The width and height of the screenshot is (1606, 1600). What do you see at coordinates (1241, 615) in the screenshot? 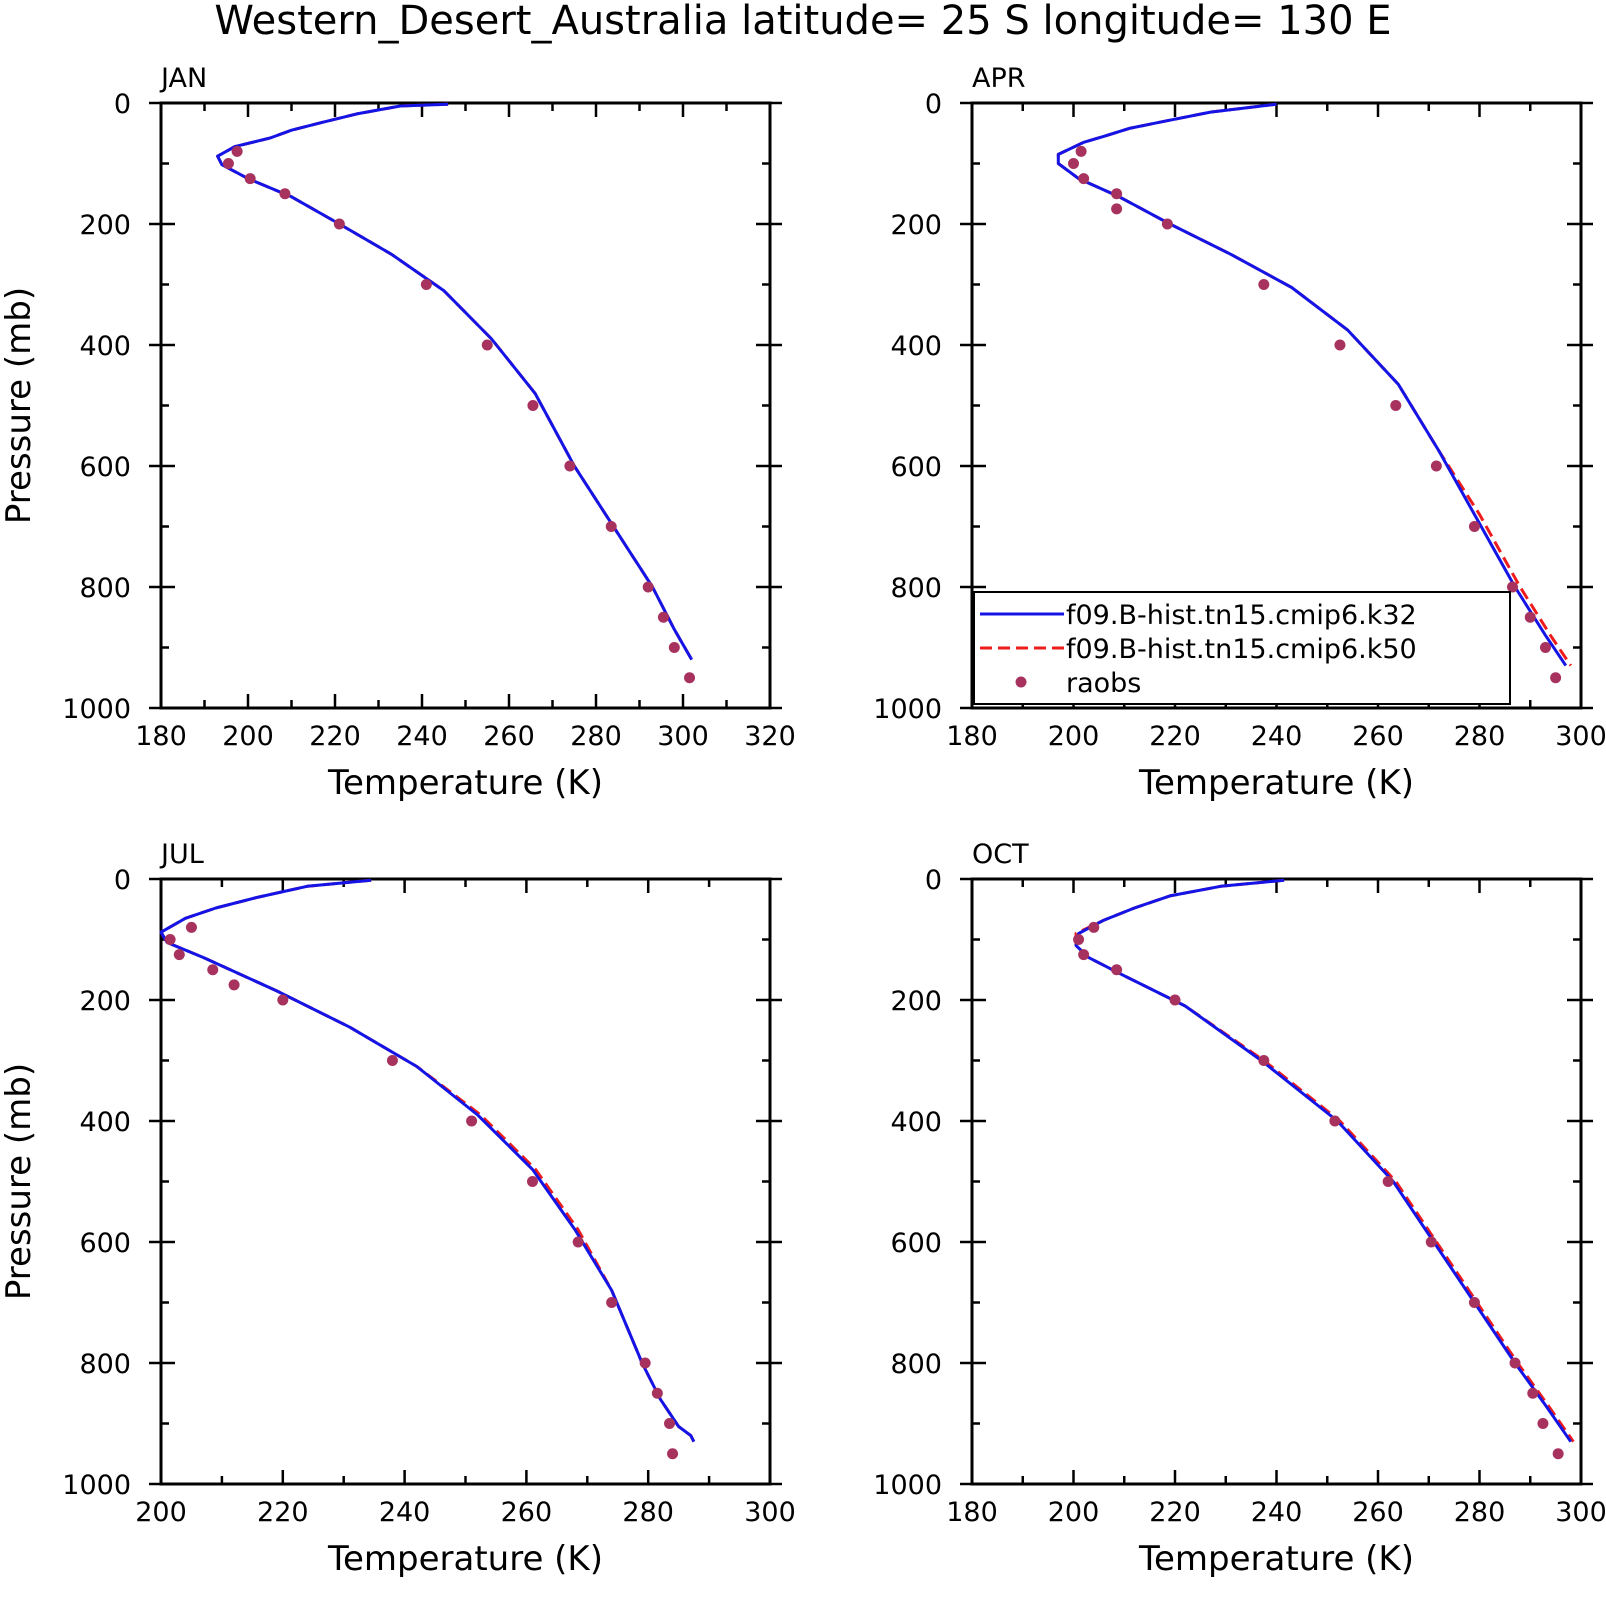
I see `legend-label: f09.B-hist.tn15.cmip6.k32` at bounding box center [1241, 615].